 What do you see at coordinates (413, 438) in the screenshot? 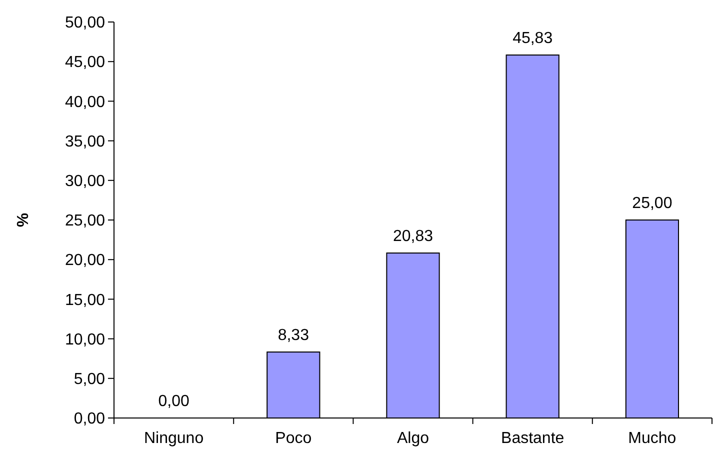
I see `x-tick-label: Algo` at bounding box center [413, 438].